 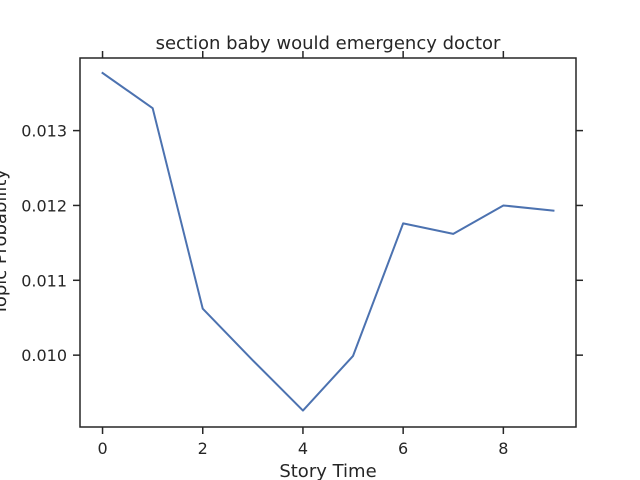 I want to click on x-tick-label: 2, so click(x=203, y=448).